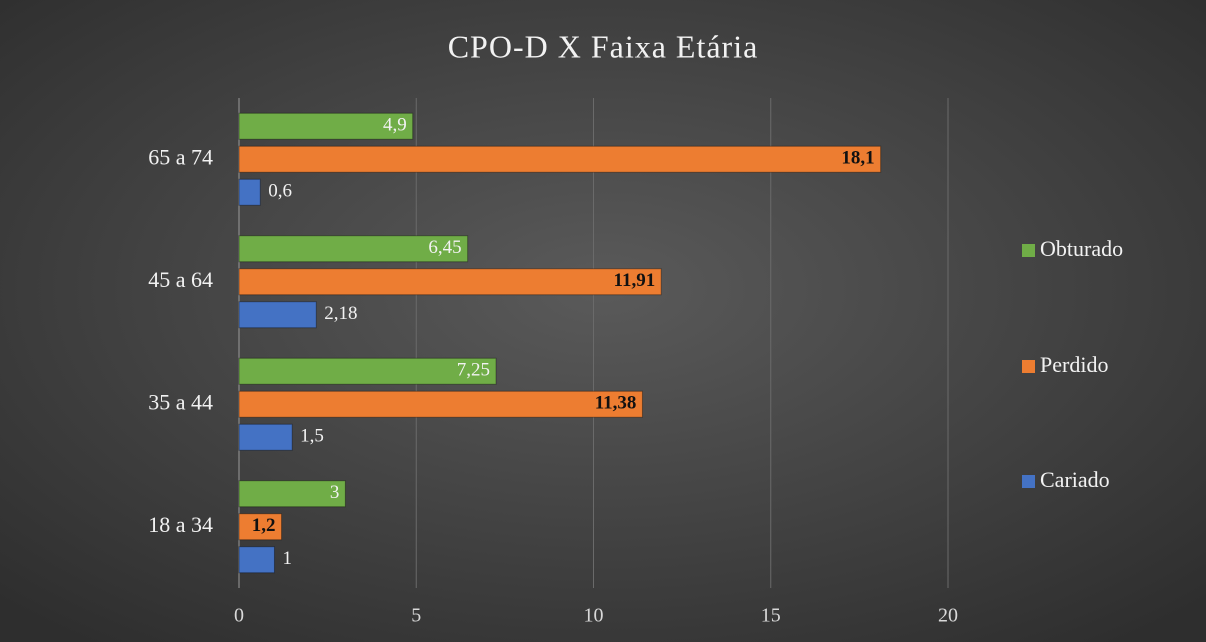  What do you see at coordinates (416, 616) in the screenshot?
I see `x-tick-label: 5` at bounding box center [416, 616].